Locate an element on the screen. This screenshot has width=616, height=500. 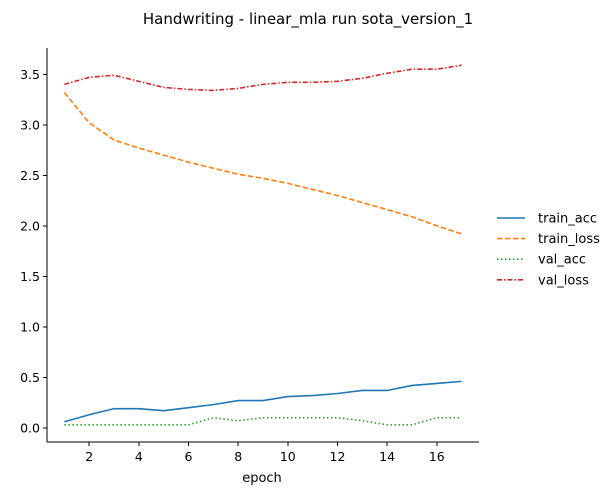
series-line-val_acc is located at coordinates (263, 421).